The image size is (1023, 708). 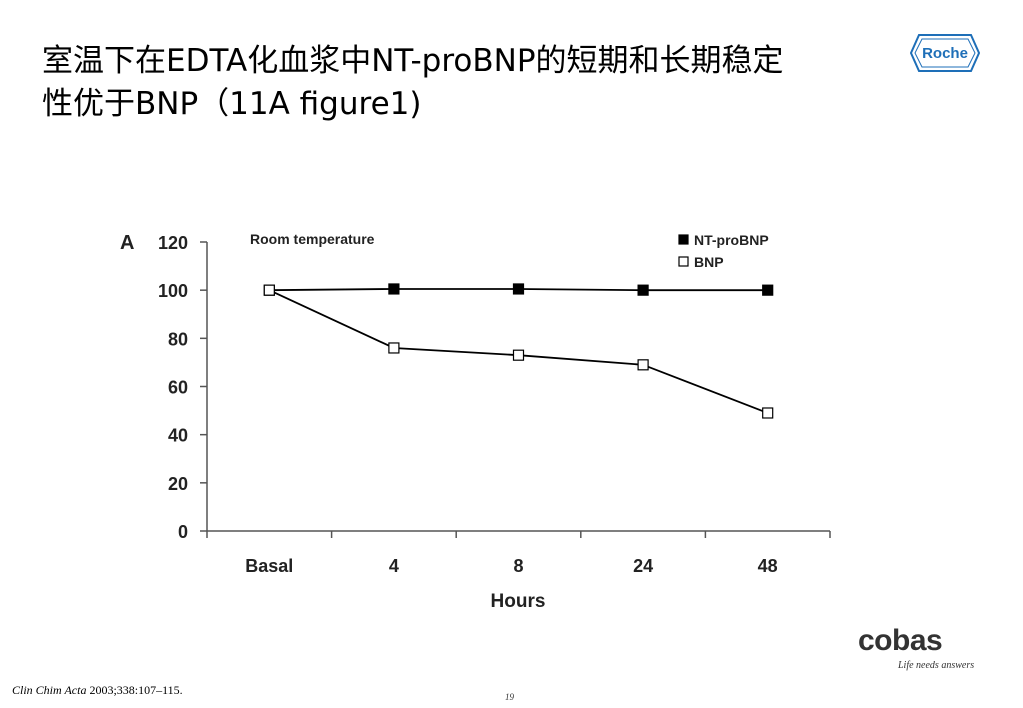 I want to click on citation-journal: Clin Chim Acta, so click(x=49, y=690).